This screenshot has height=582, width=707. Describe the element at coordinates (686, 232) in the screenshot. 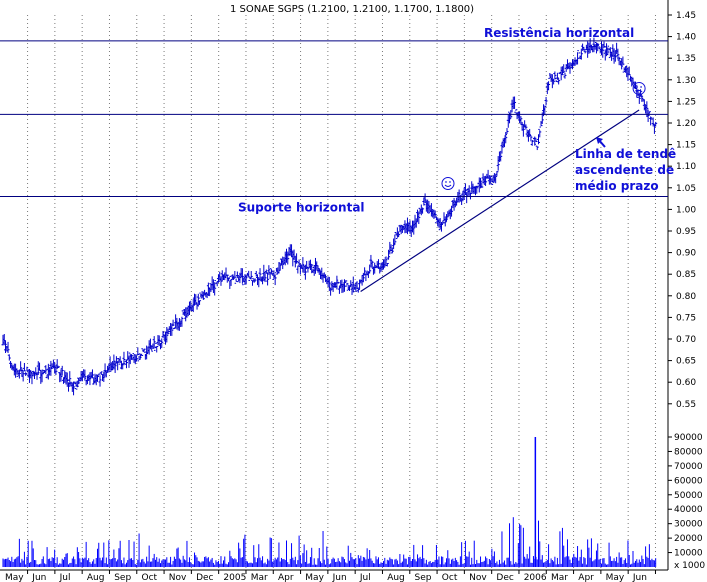

I see `price-tick-label: 0.95` at that location.